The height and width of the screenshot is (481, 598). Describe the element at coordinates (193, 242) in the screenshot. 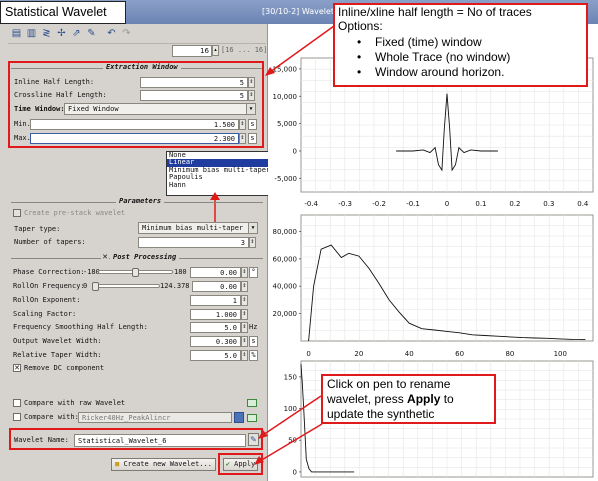

I see `num-tapers-input: 3` at that location.